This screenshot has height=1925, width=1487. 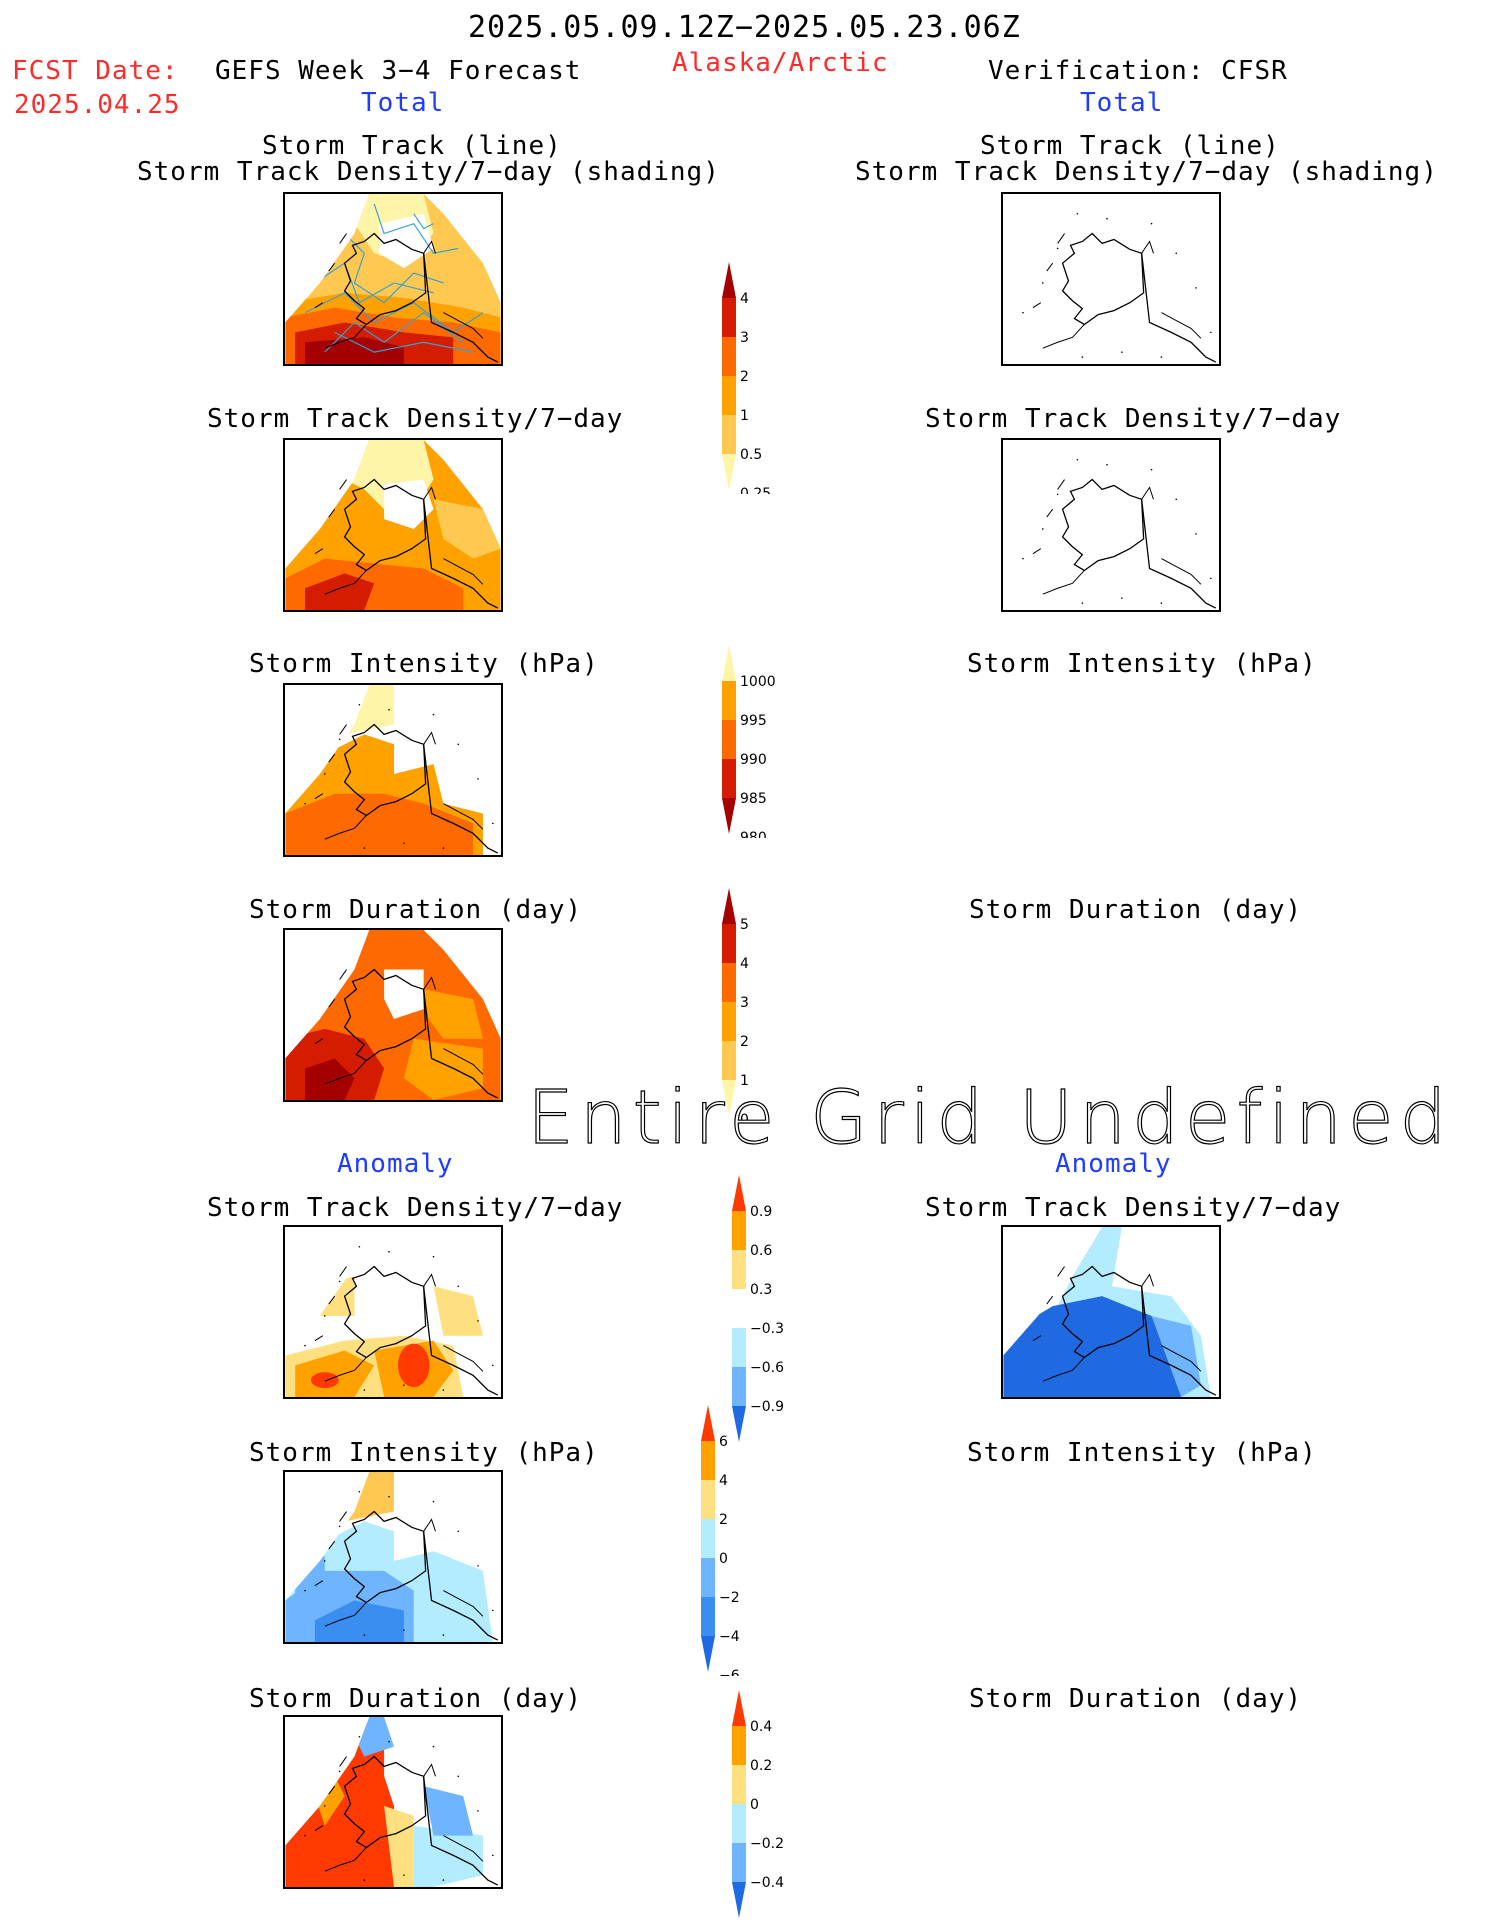 I want to click on colorbar-duration: 5 4 3 2 1 0, so click(x=735, y=1004).